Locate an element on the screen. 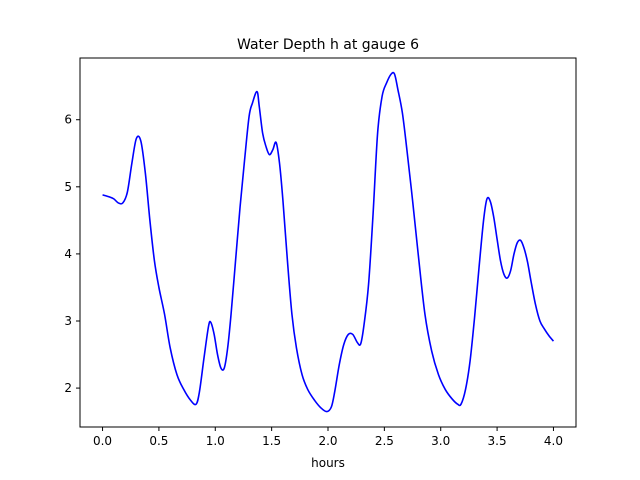 This screenshot has width=640, height=480. x-tick-label: 3.0 is located at coordinates (440, 441).